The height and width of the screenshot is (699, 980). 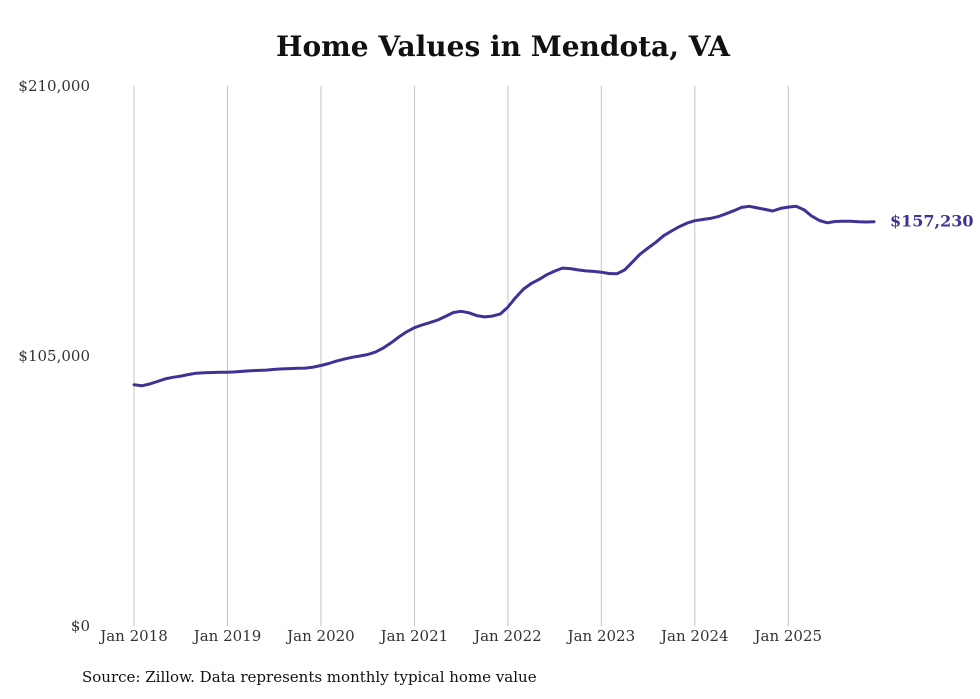 I want to click on y-tick-label: $0, so click(x=80, y=626).